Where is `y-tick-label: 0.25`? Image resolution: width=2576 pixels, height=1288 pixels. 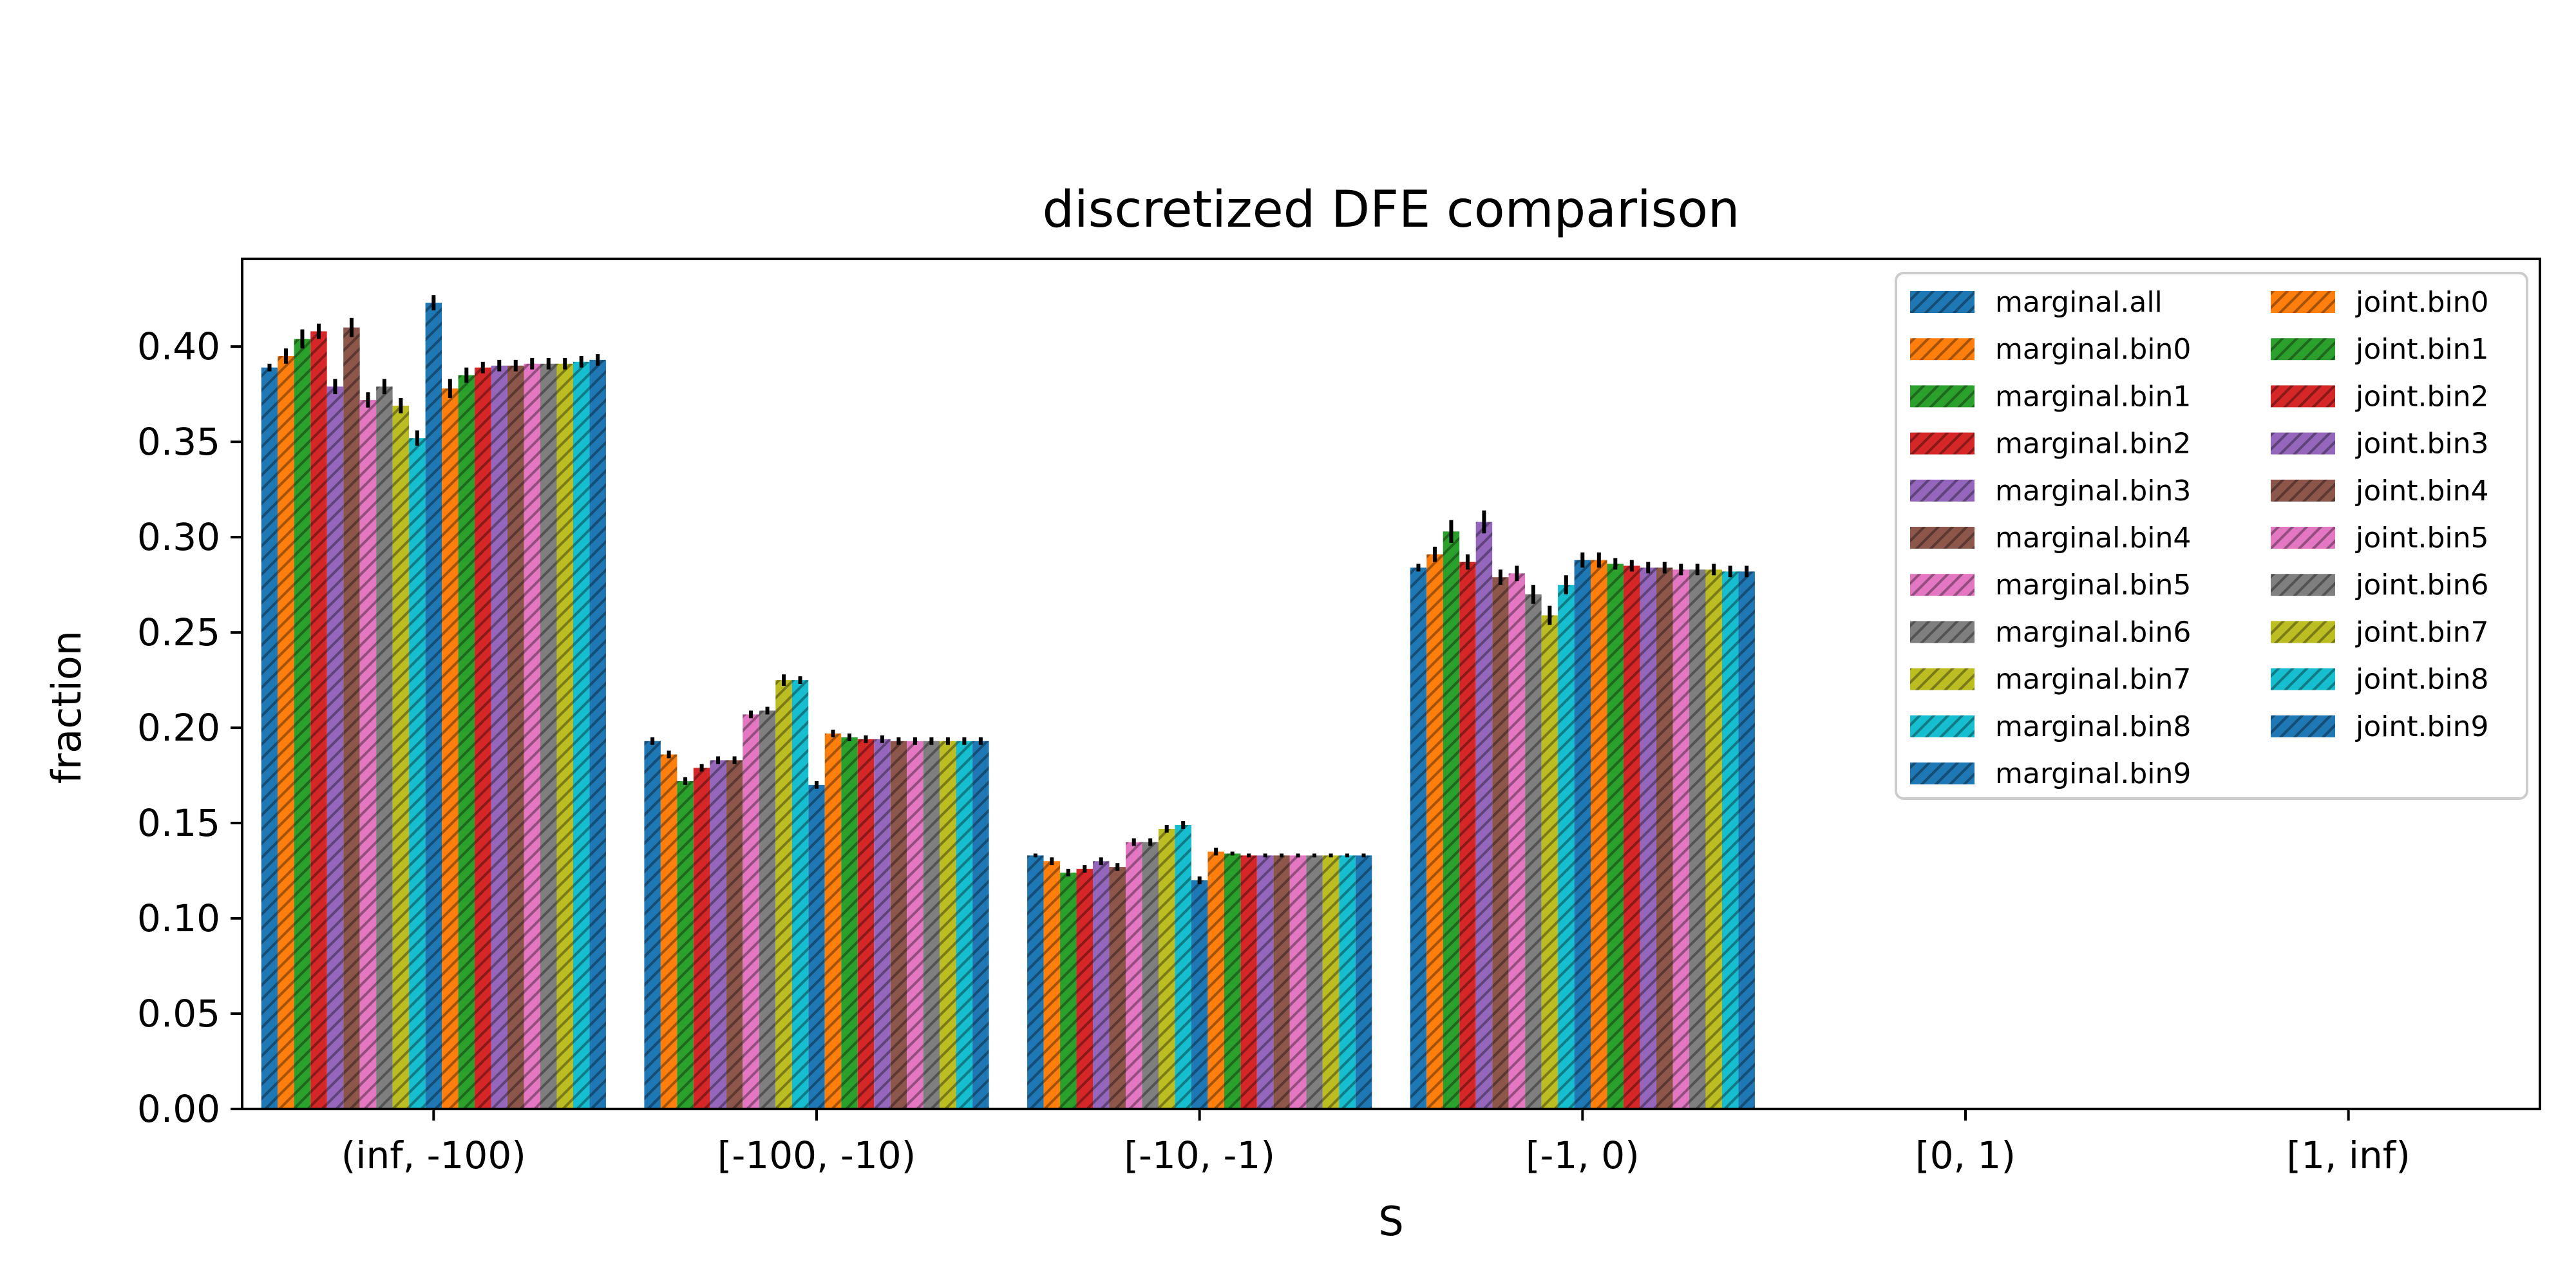 y-tick-label: 0.25 is located at coordinates (178, 633).